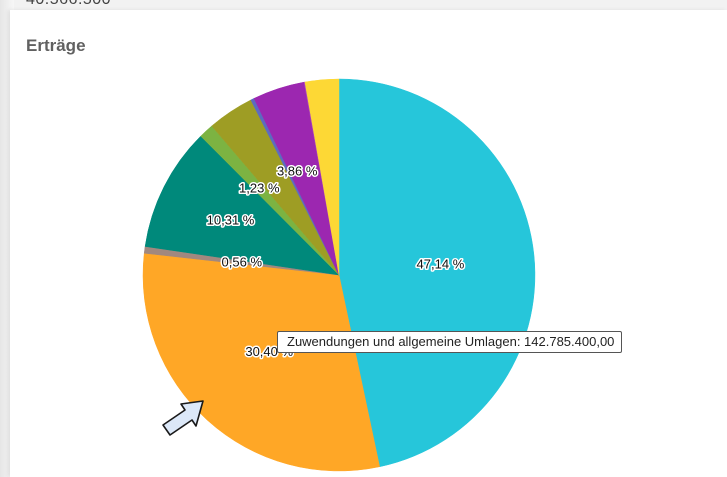  I want to click on slice-label: 3,86 %, so click(297, 170).